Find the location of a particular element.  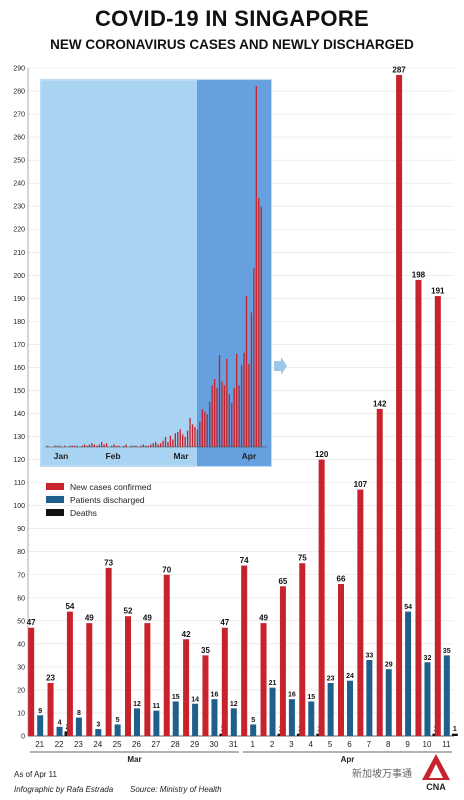

y-tick-label: 200 is located at coordinates (19, 276).